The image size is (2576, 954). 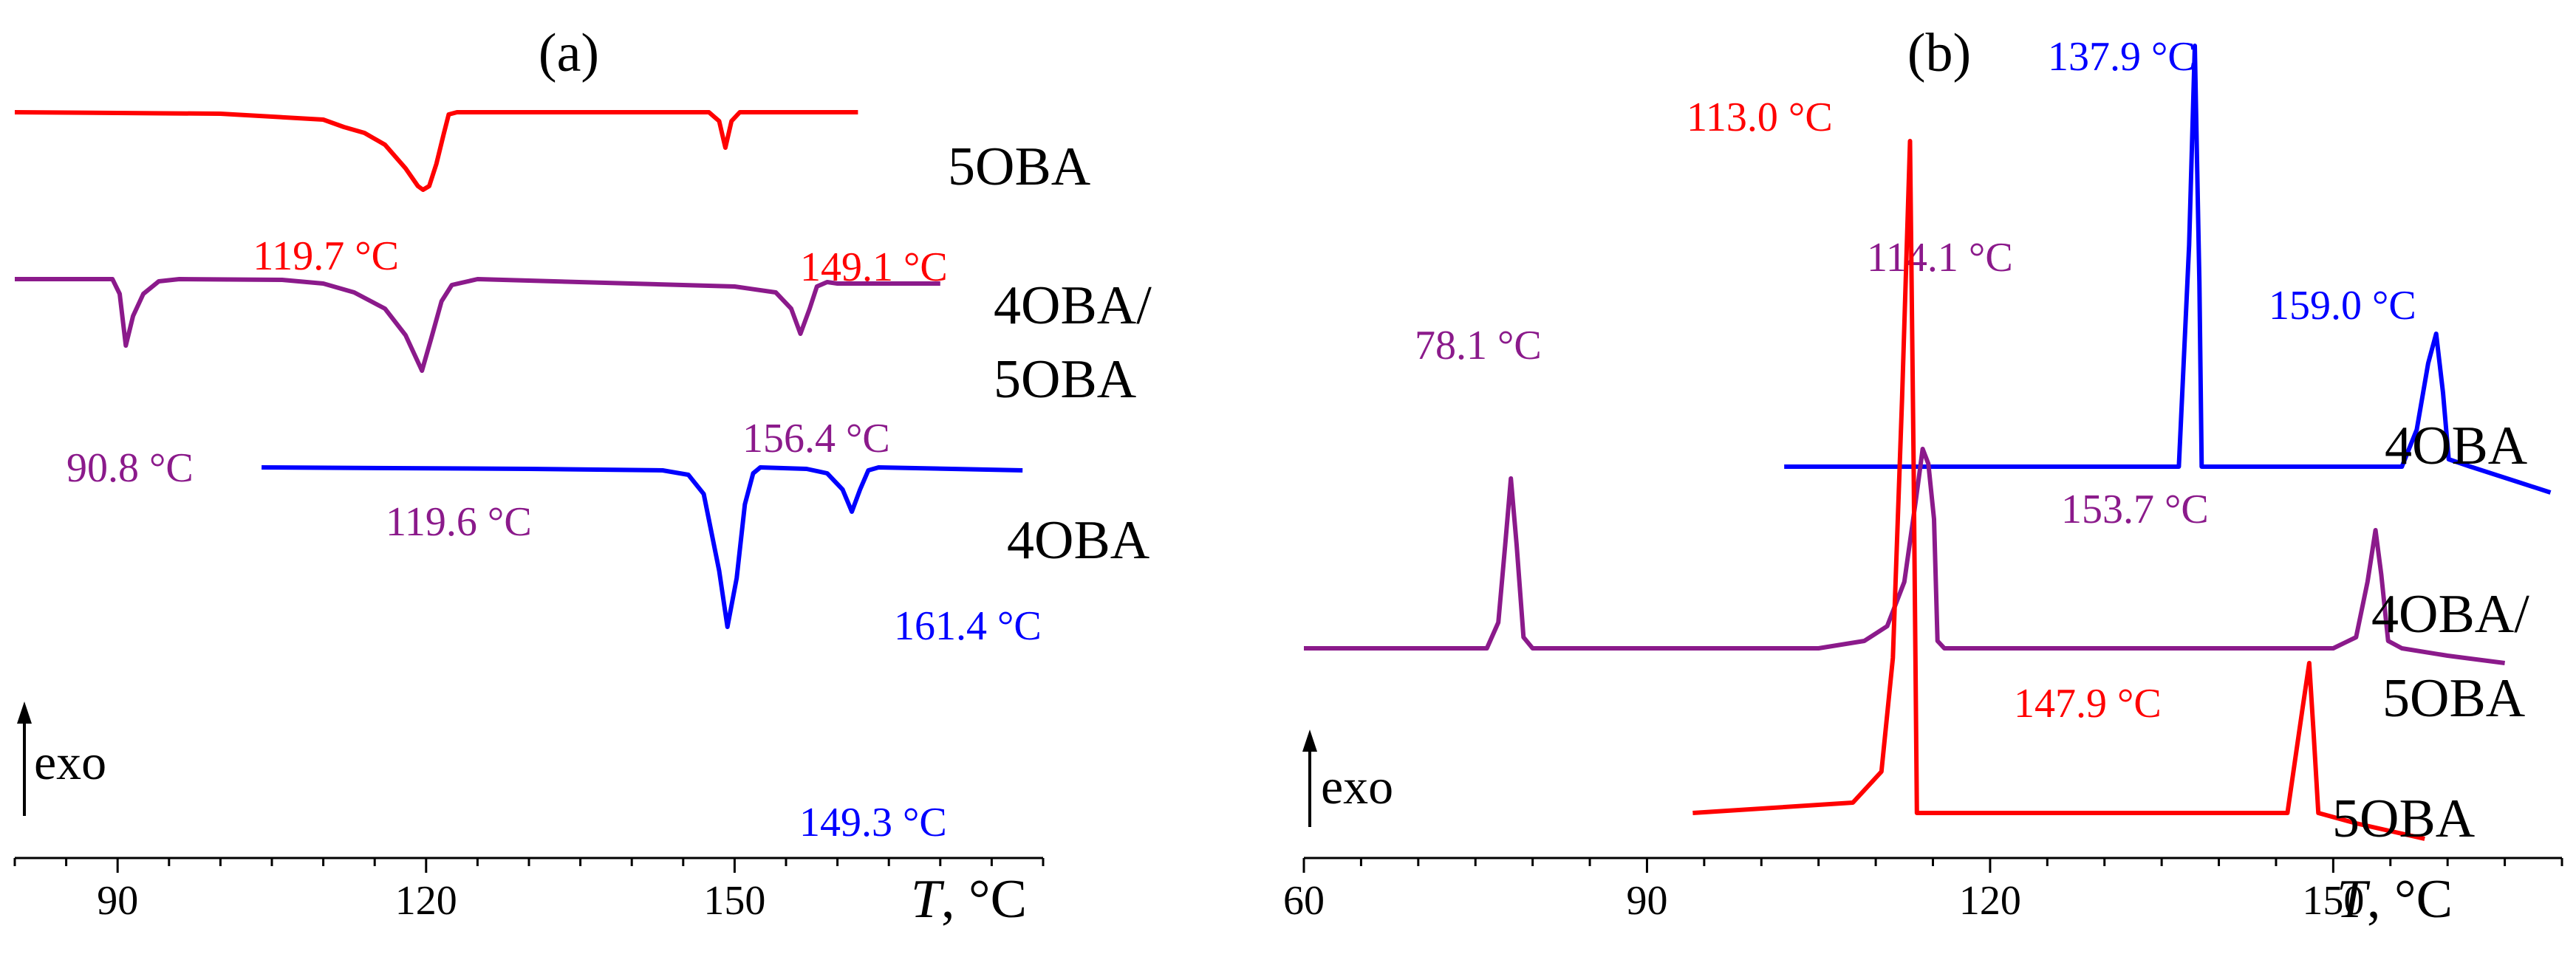 What do you see at coordinates (130, 468) in the screenshot?
I see `panel-a-peak-label-90-8: 90.8 °C` at bounding box center [130, 468].